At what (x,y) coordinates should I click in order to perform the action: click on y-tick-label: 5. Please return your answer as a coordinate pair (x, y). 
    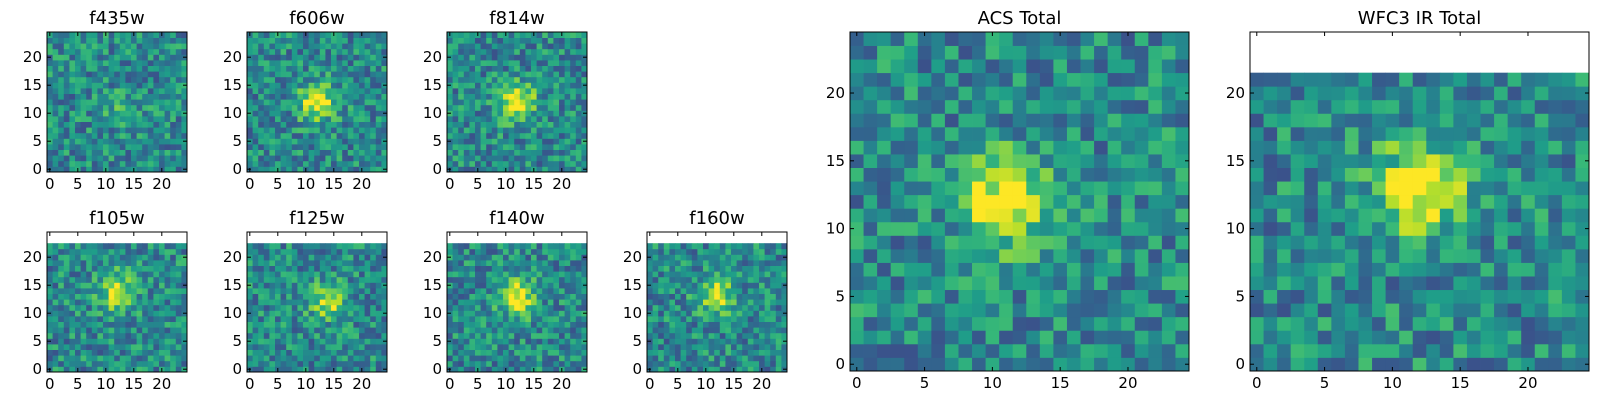
    Looking at the image, I should click on (437, 341).